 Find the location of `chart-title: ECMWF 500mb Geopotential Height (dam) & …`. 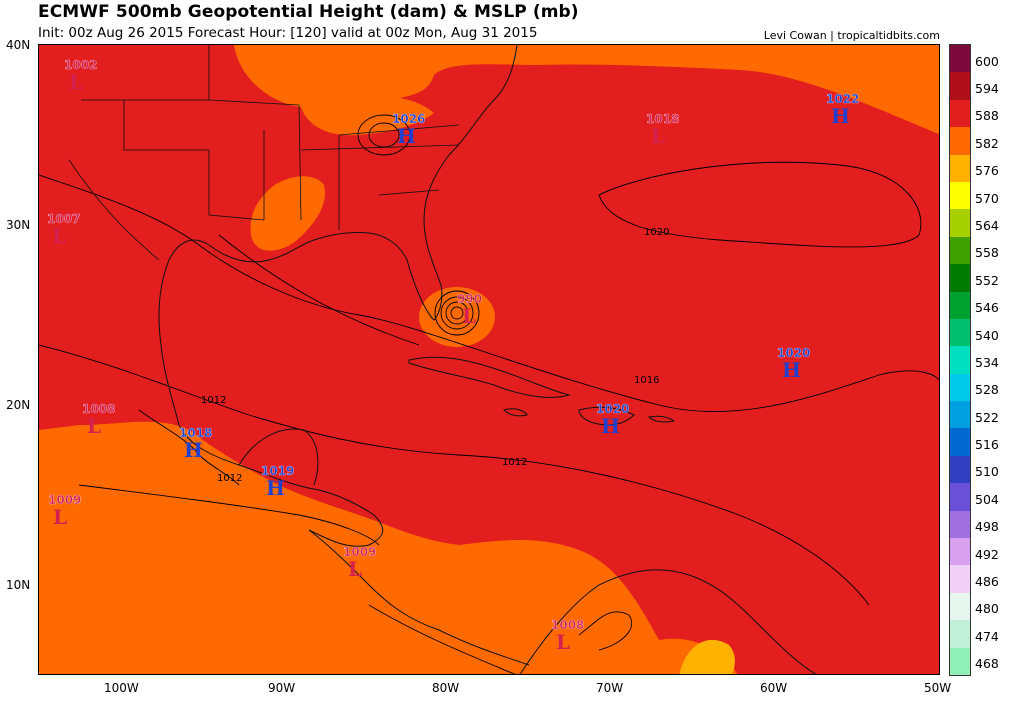

chart-title: ECMWF 500mb Geopotential Height (dam) & … is located at coordinates (308, 12).